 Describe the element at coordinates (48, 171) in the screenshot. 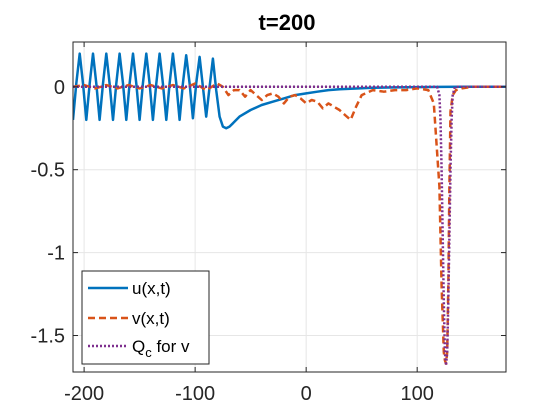

I see `y-tick-label: -0.5` at that location.